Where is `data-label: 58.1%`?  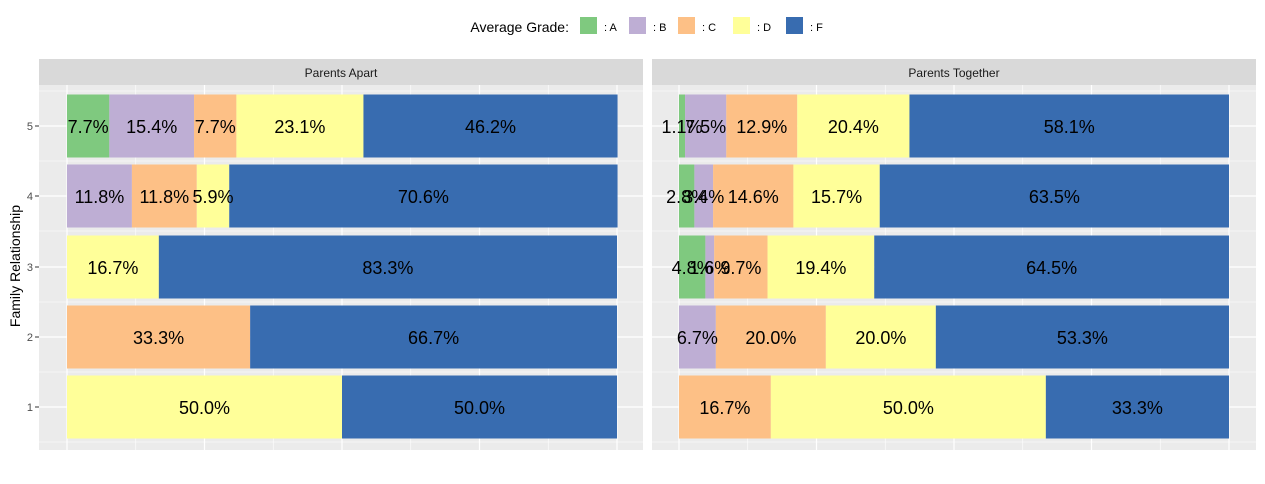
data-label: 58.1% is located at coordinates (1069, 127).